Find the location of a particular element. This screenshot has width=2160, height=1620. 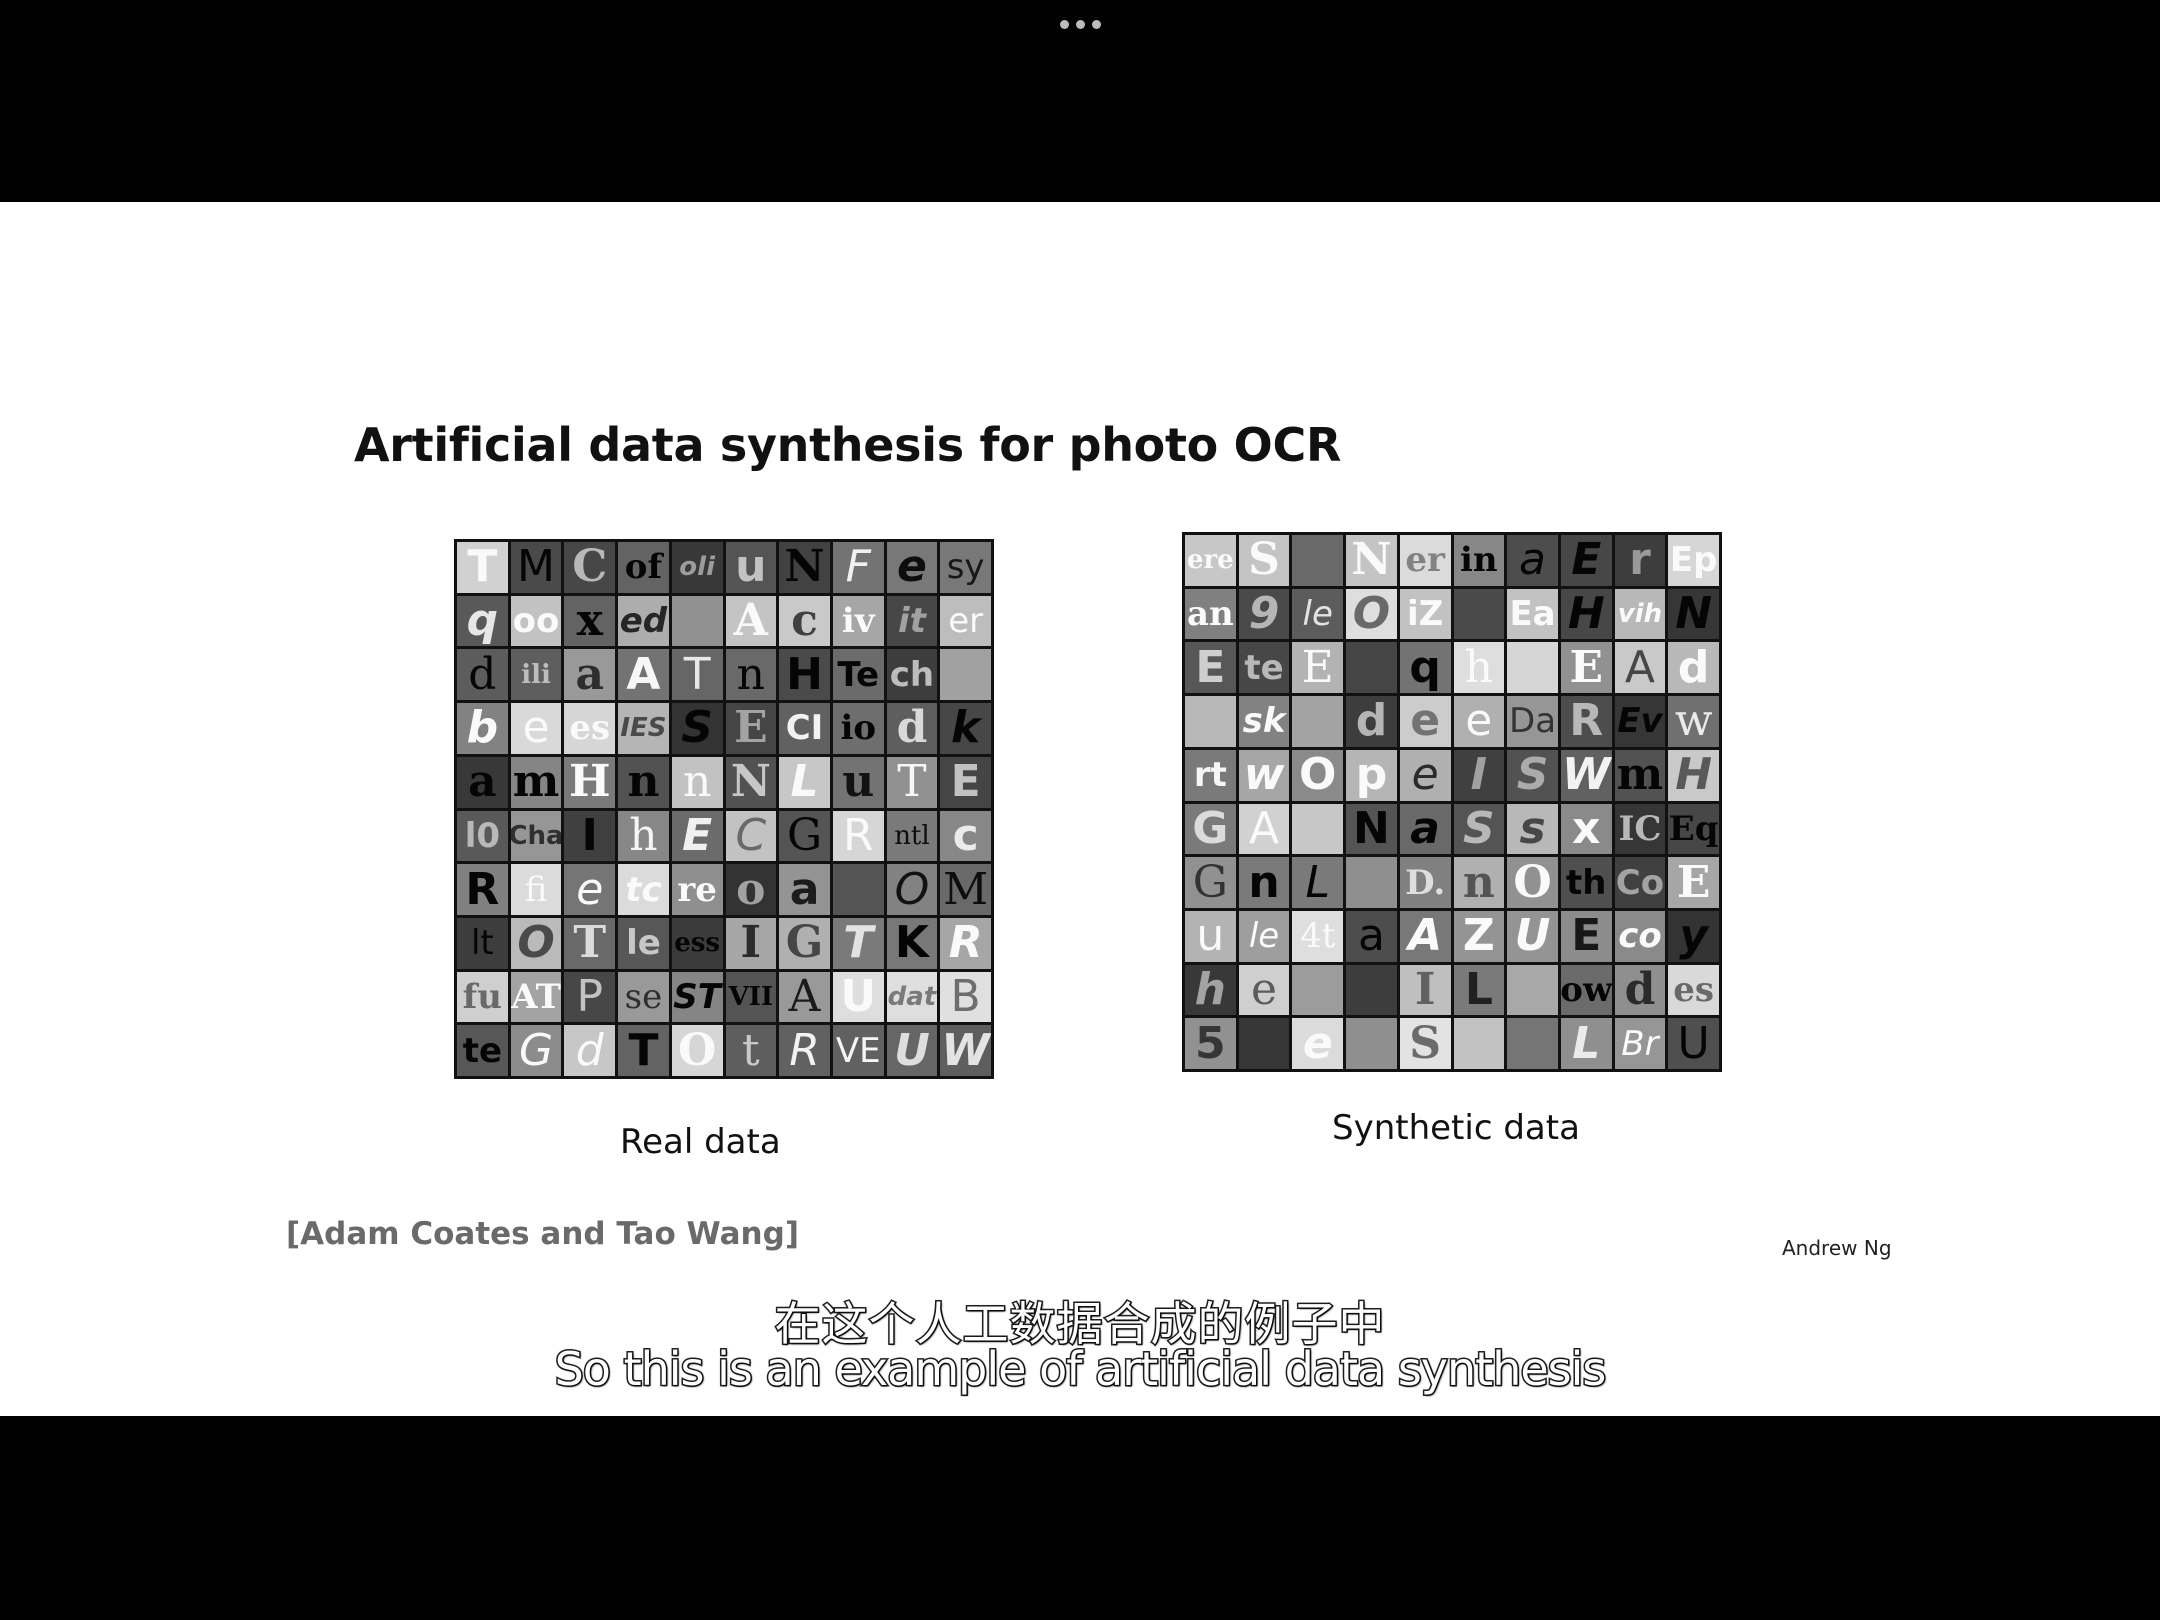

glyph-tile: te is located at coordinates (482, 1050).